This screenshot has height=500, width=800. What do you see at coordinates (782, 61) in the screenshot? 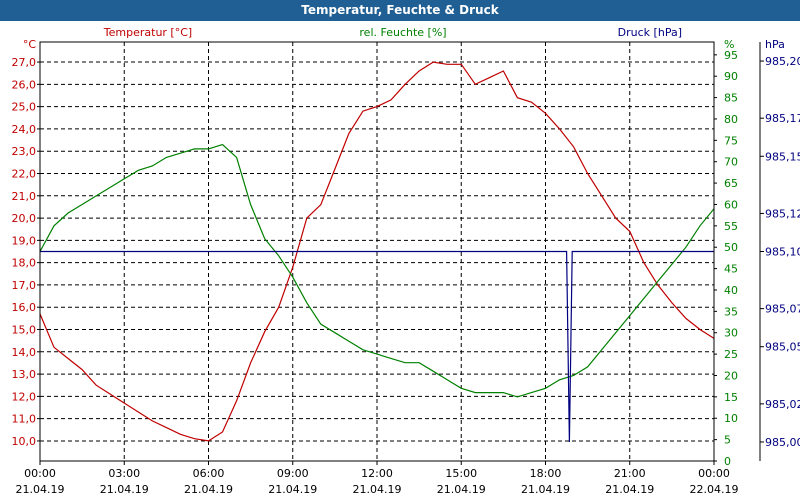
I see `pressure-tick-label: 985,20` at bounding box center [782, 61].